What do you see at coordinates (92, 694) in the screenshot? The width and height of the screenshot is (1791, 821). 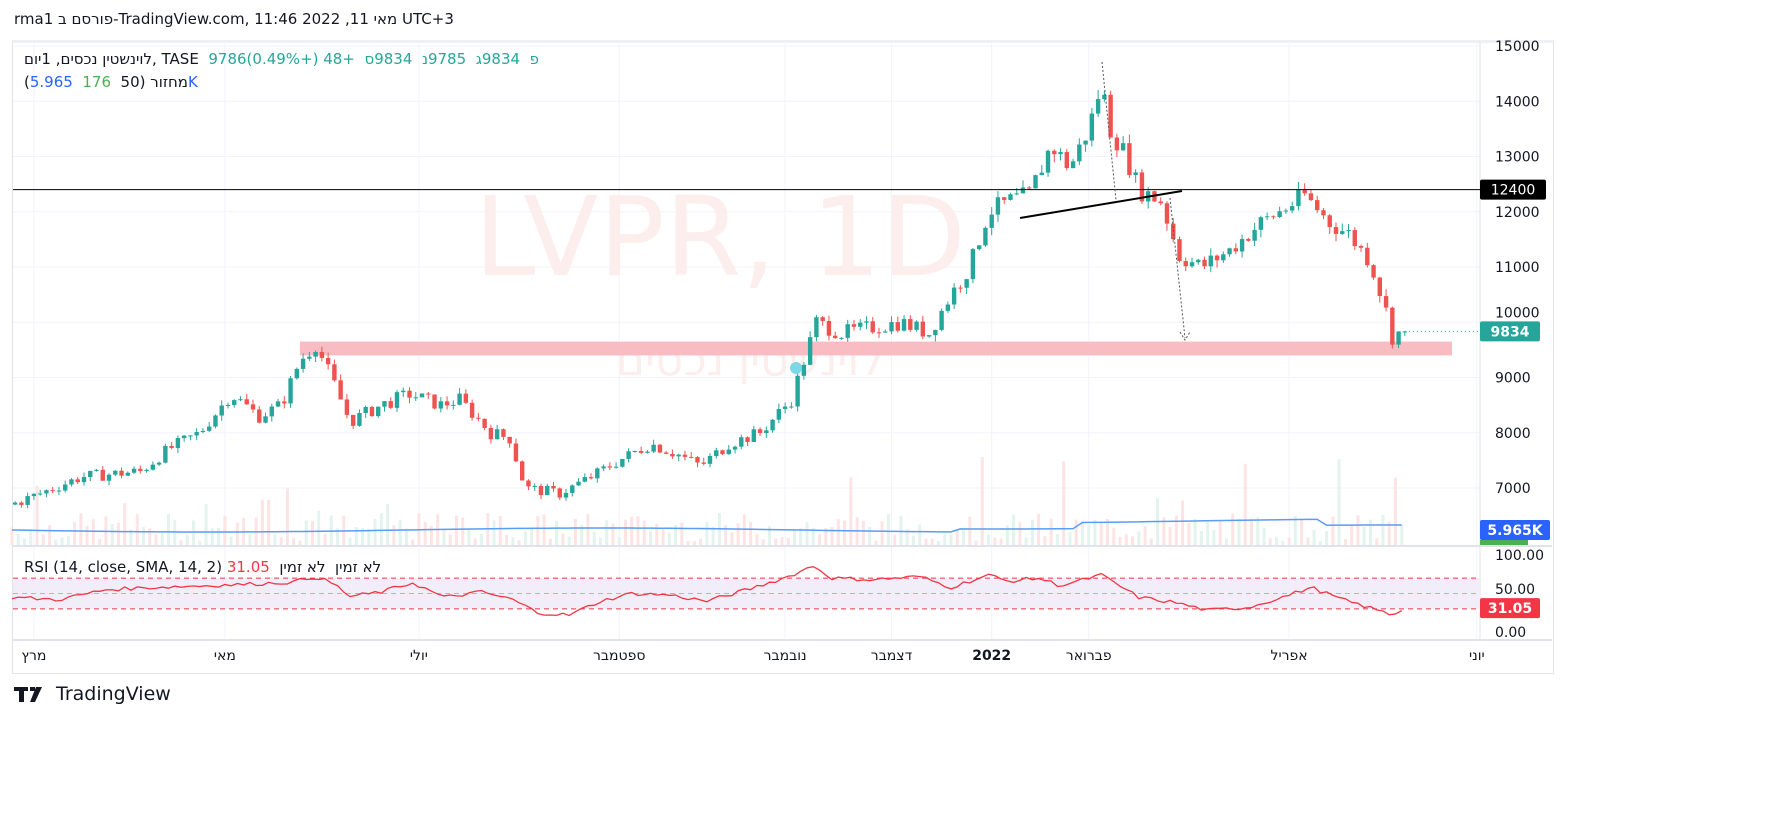 I see `tradingview-logo: TradingView` at bounding box center [92, 694].